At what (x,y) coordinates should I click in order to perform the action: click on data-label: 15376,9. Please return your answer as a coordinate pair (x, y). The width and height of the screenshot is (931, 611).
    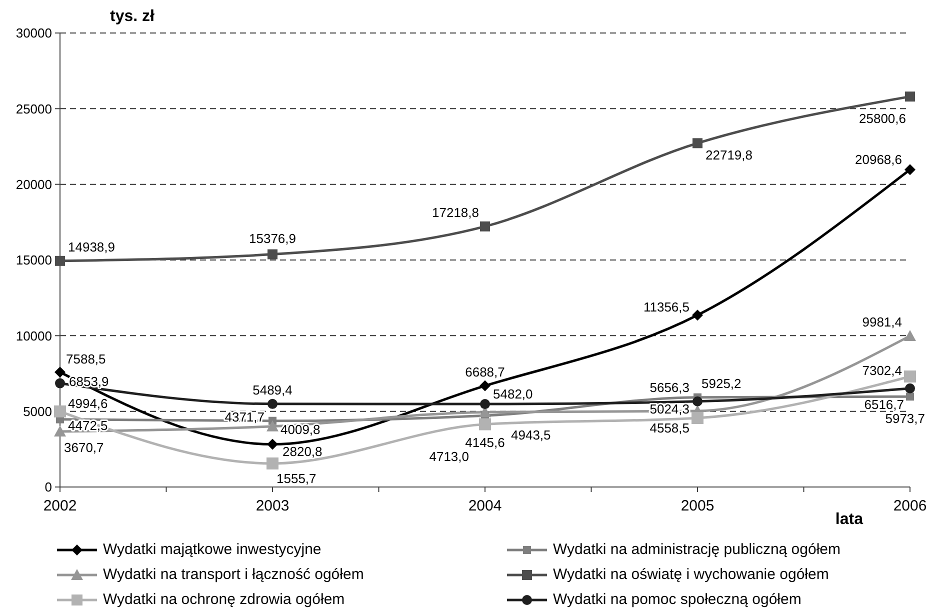
    Looking at the image, I should click on (272, 238).